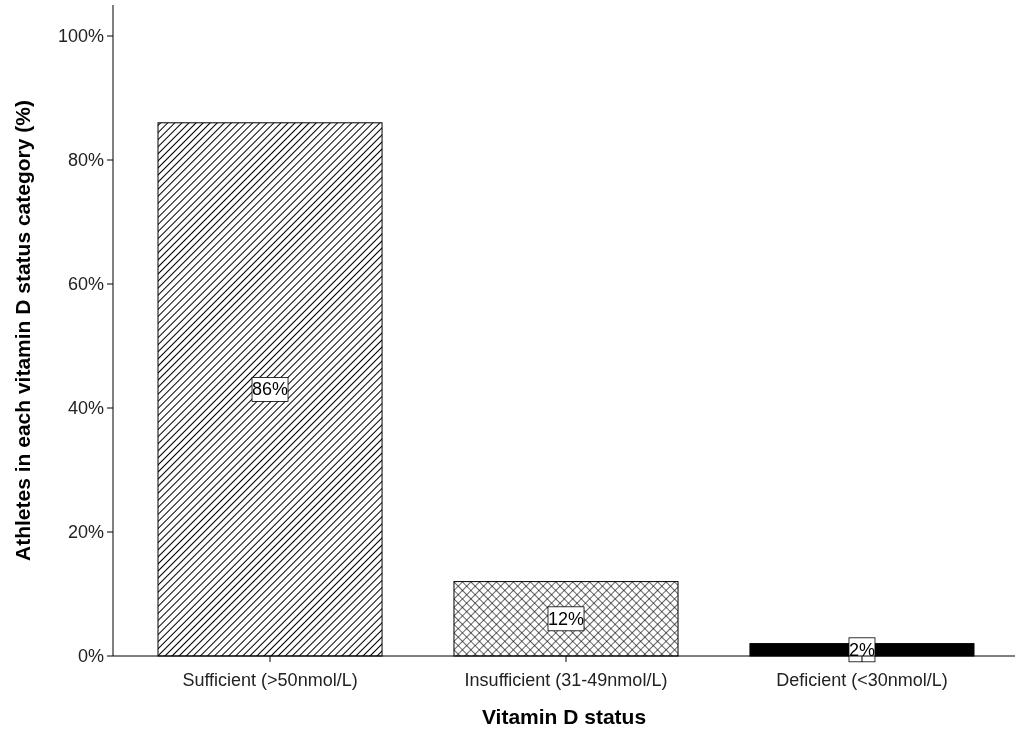 Image resolution: width=1024 pixels, height=734 pixels. Describe the element at coordinates (85, 160) in the screenshot. I see `y-tick-label: 80%` at that location.